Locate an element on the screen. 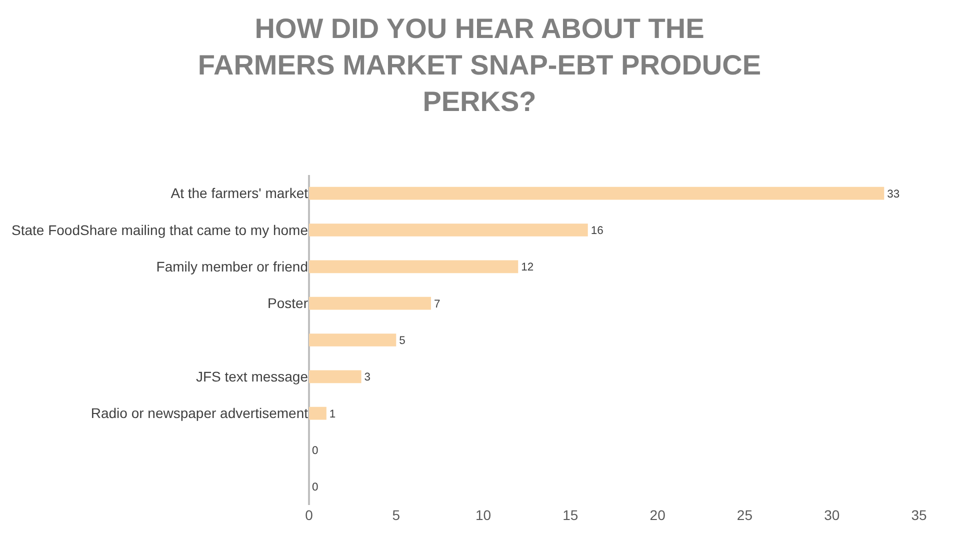  y-tick-label: At the farmers' market is located at coordinates (239, 193).